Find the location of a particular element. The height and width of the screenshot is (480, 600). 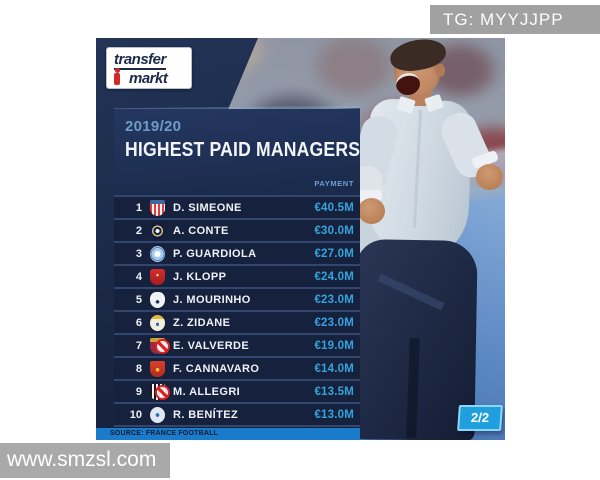

table-row: 9 M. ALLEGRI €13.5M is located at coordinates (237, 391).